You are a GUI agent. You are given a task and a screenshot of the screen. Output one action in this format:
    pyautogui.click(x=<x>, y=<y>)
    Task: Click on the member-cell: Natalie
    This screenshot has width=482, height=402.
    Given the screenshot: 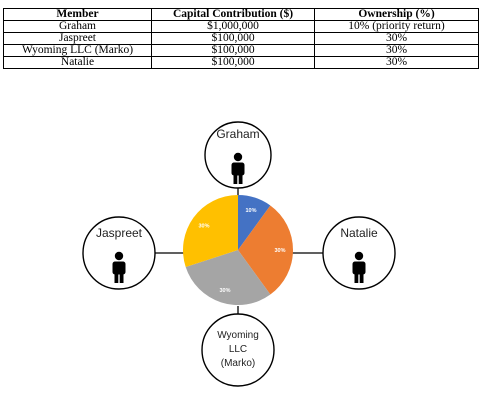 What is the action you would take?
    pyautogui.click(x=77, y=62)
    